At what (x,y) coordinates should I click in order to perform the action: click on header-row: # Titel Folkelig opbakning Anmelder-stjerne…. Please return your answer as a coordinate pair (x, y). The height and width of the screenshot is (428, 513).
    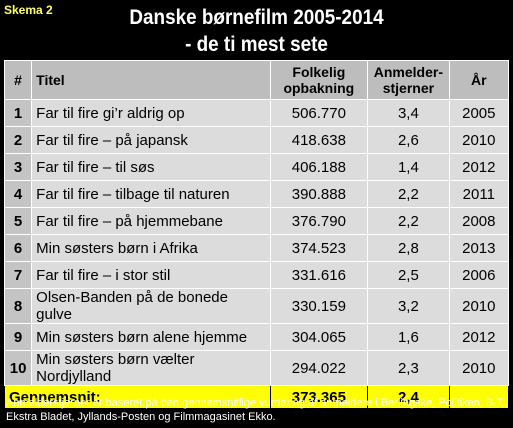
    Looking at the image, I should click on (256, 80).